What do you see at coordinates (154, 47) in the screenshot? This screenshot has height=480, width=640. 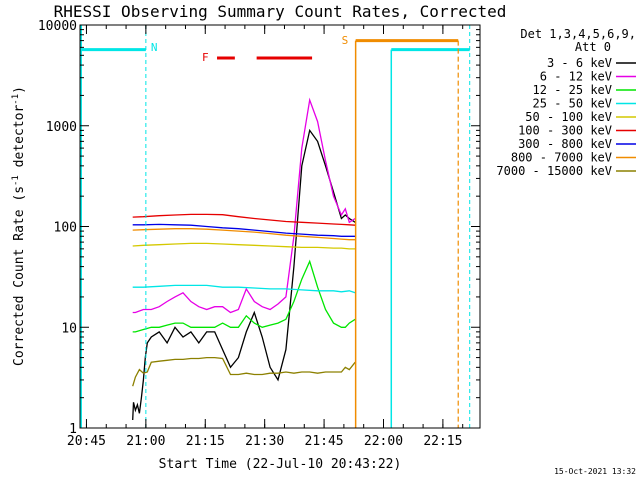 I see `night-label: N` at bounding box center [154, 47].